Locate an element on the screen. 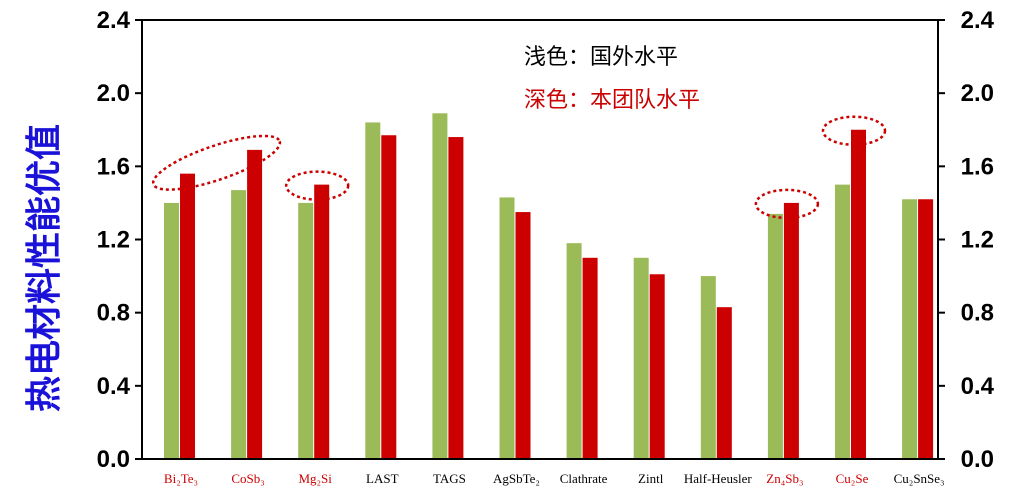 The image size is (1012, 498). category-label: Half-Heusler is located at coordinates (718, 478).